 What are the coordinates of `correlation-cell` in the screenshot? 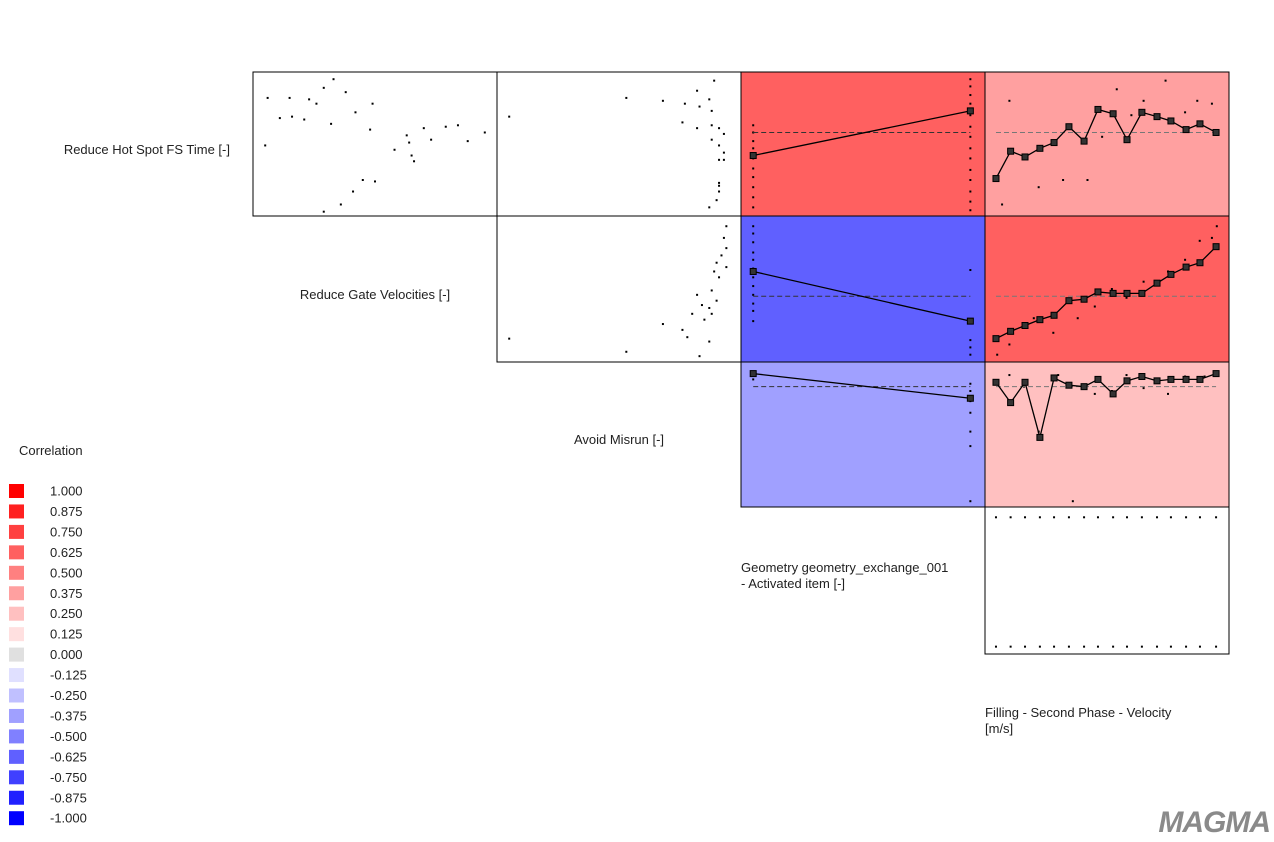 It's located at (863, 434).